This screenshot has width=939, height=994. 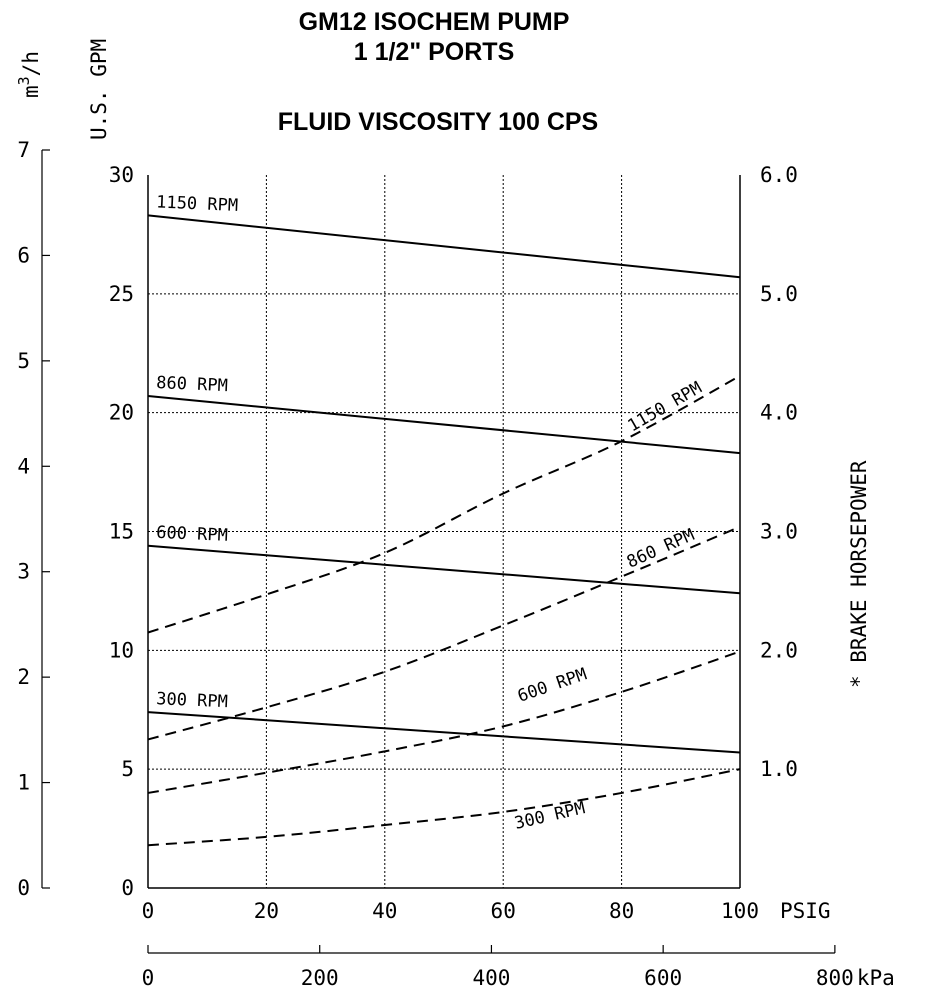 I want to click on hp-curve-300-rpm, so click(x=444, y=807).